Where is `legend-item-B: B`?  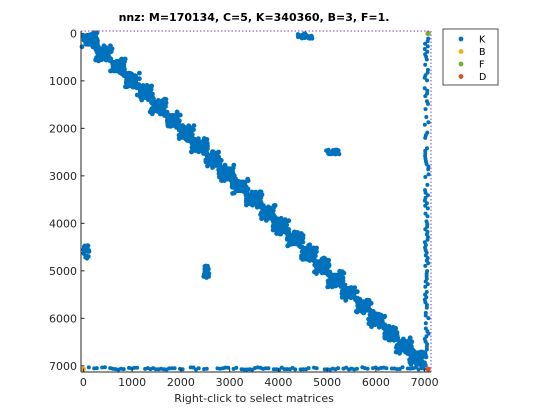
legend-item-B: B is located at coordinates (472, 52).